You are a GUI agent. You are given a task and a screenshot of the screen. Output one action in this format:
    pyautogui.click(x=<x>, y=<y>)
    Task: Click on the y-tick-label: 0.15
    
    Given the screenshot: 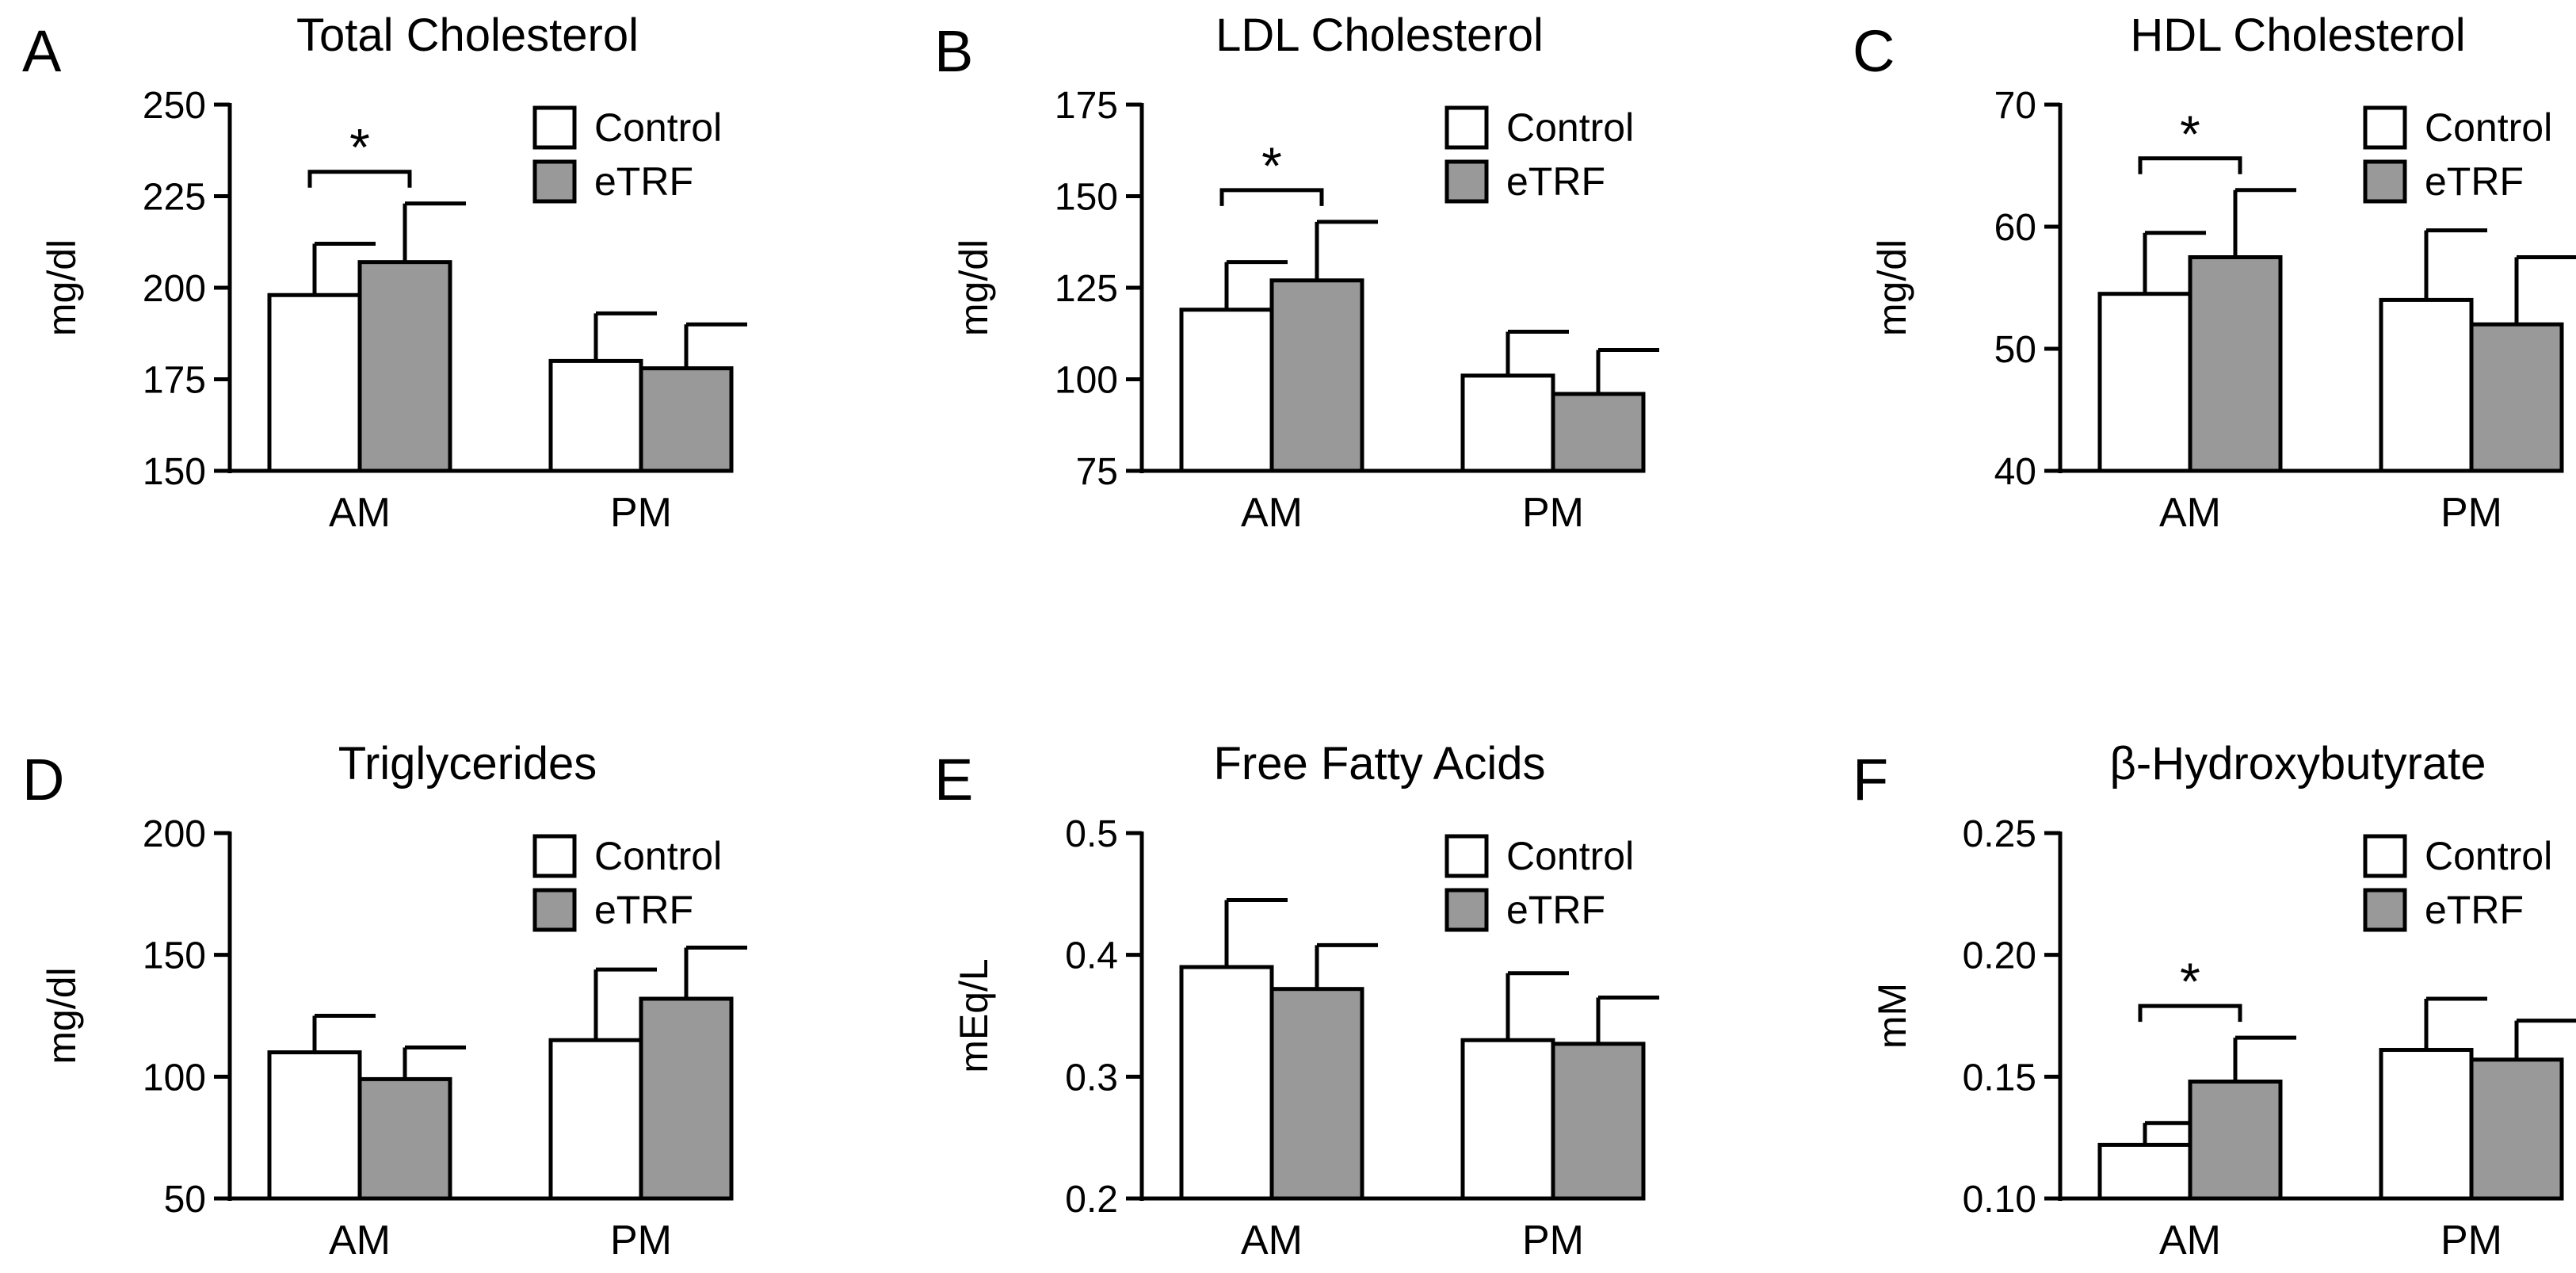 What is the action you would take?
    pyautogui.click(x=2000, y=1078)
    